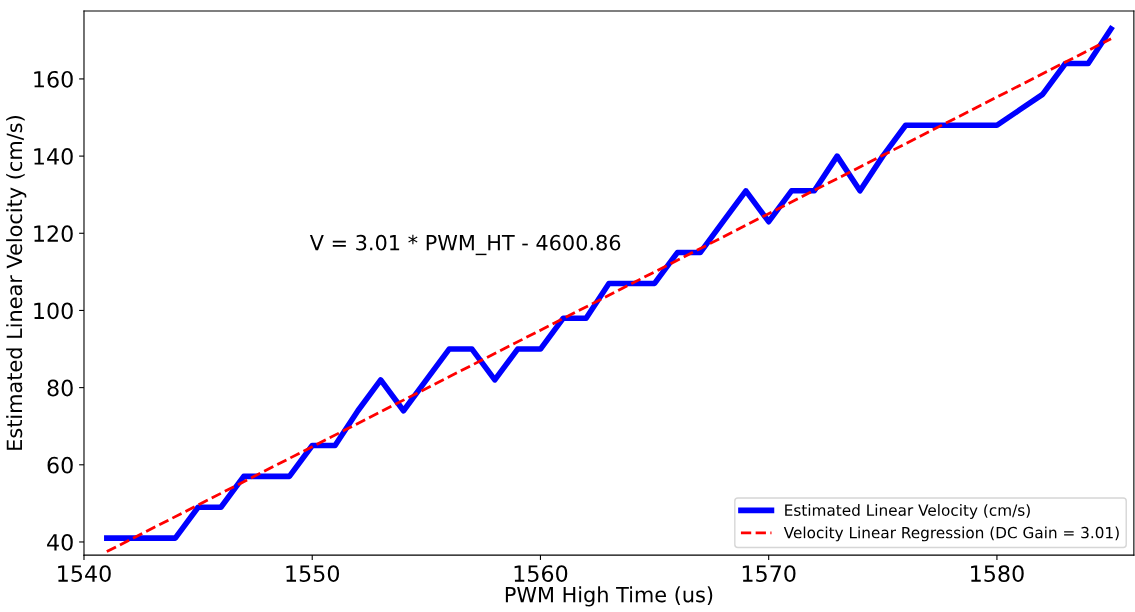  I want to click on legend-label: Estimated Linear Velocity (cm/s), so click(907, 511).